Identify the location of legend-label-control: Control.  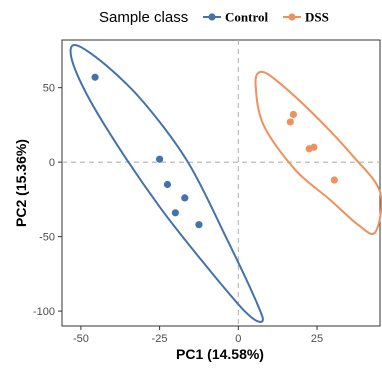
(246, 17).